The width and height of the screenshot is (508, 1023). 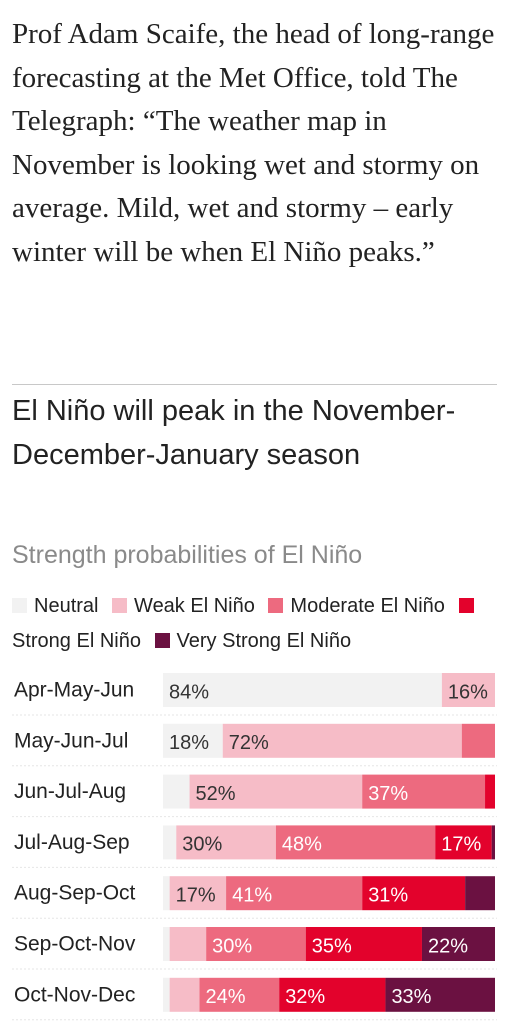 What do you see at coordinates (388, 794) in the screenshot?
I see `value-label: 37%` at bounding box center [388, 794].